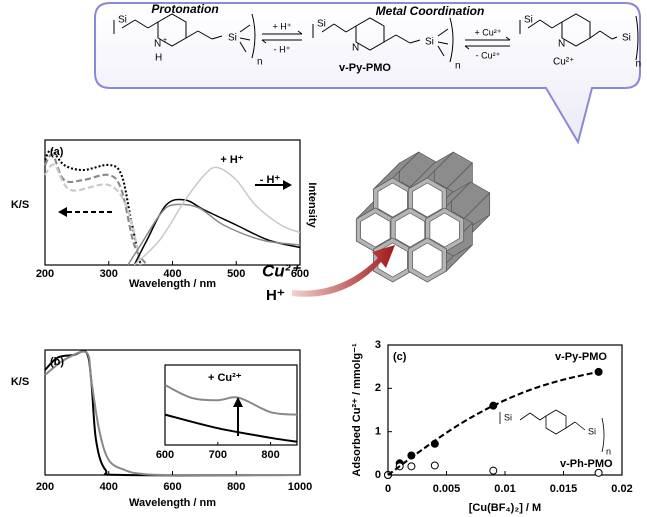  Describe the element at coordinates (343, 271) in the screenshot. I see `arrow` at that location.